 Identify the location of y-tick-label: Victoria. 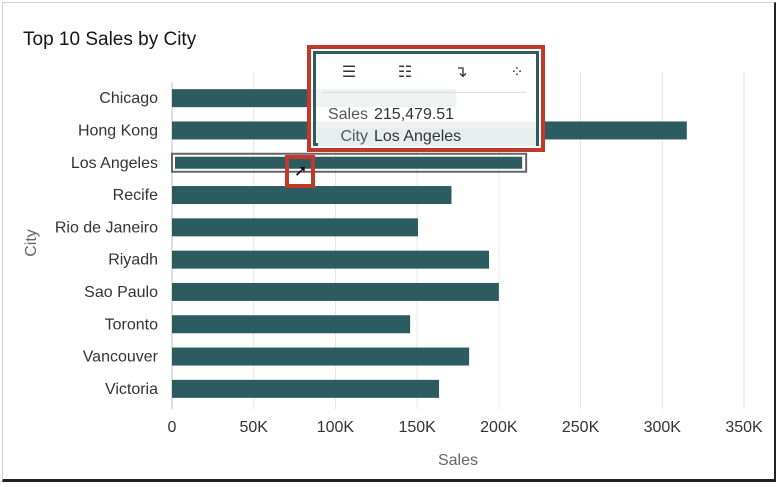
(131, 389).